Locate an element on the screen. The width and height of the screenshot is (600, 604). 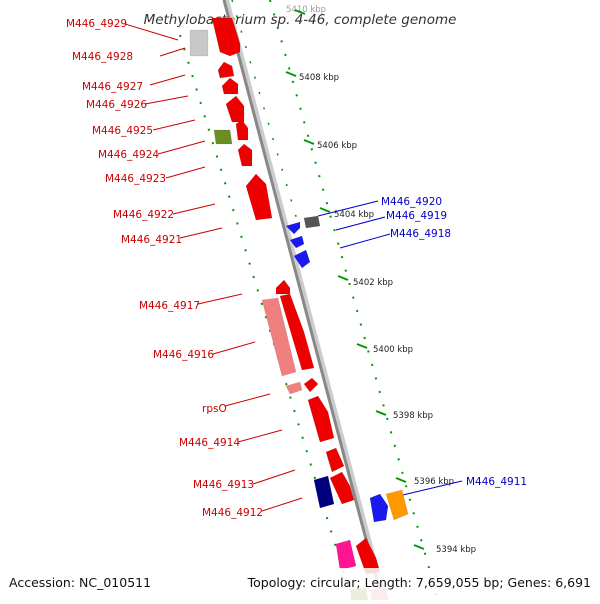
gene-label: M446_4922 is located at coordinates (143, 215).